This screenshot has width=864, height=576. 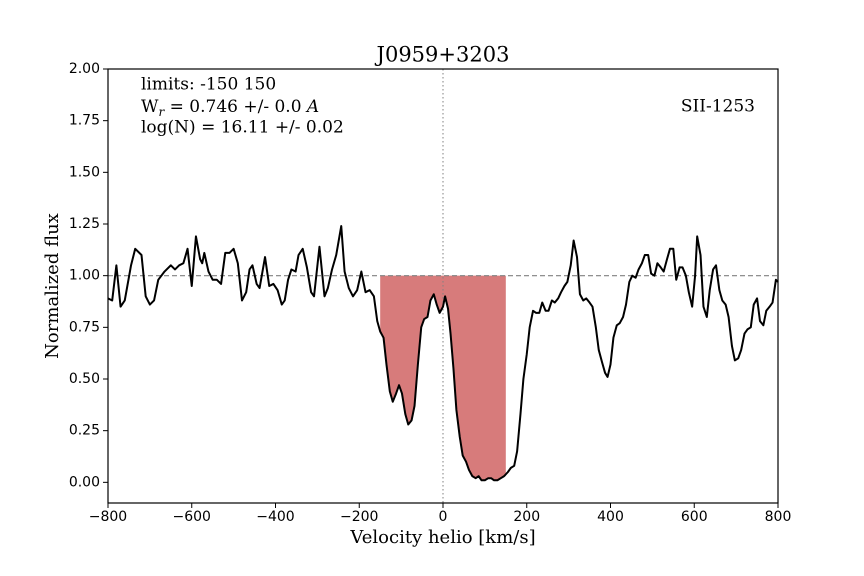 What do you see at coordinates (359, 517) in the screenshot?
I see `x-tick-label: −200` at bounding box center [359, 517].